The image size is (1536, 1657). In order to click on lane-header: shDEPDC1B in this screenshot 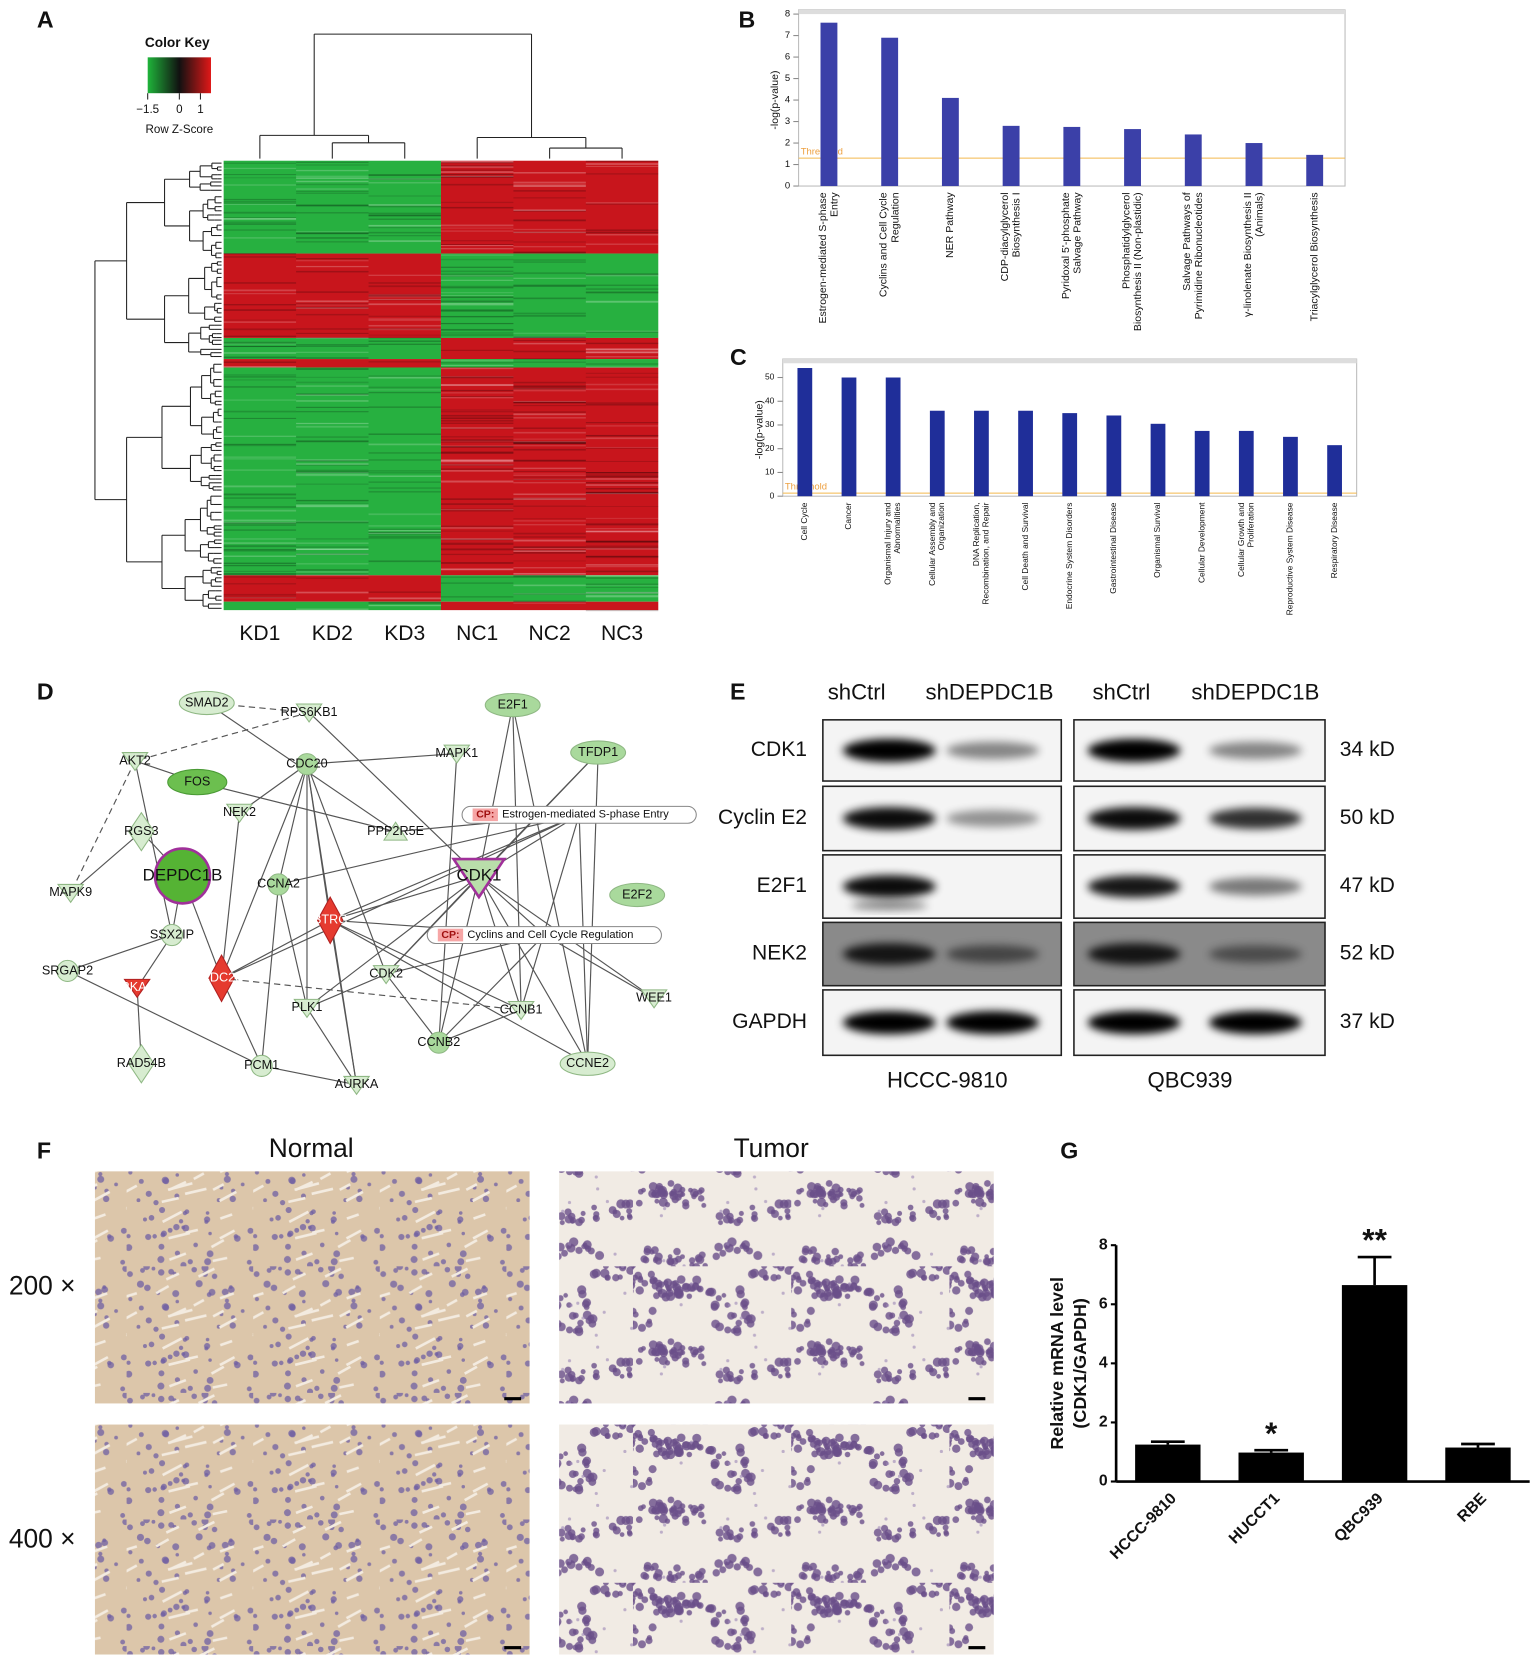, I will do `click(990, 691)`.